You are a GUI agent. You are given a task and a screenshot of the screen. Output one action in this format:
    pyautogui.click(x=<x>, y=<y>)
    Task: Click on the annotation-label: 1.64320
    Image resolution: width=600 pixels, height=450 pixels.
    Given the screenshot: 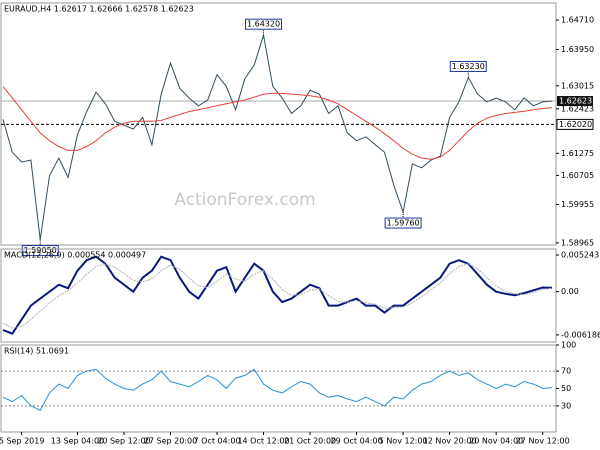 What is the action you would take?
    pyautogui.click(x=263, y=24)
    